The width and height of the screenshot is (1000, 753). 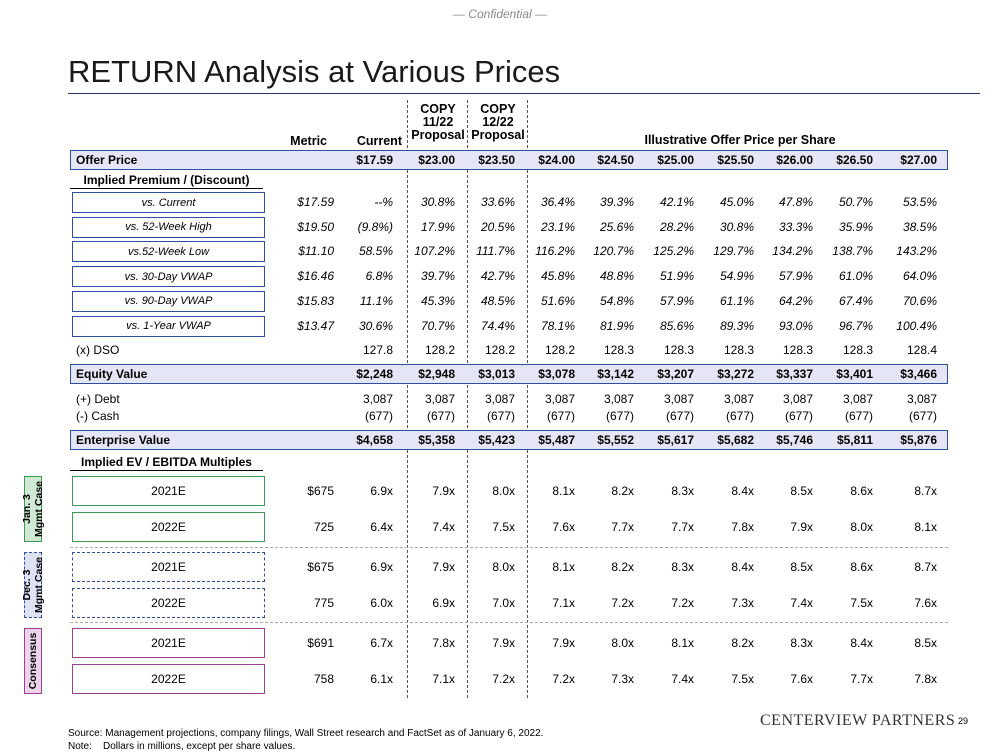 I want to click on premium-row-value: 42.1%, so click(x=676, y=202).